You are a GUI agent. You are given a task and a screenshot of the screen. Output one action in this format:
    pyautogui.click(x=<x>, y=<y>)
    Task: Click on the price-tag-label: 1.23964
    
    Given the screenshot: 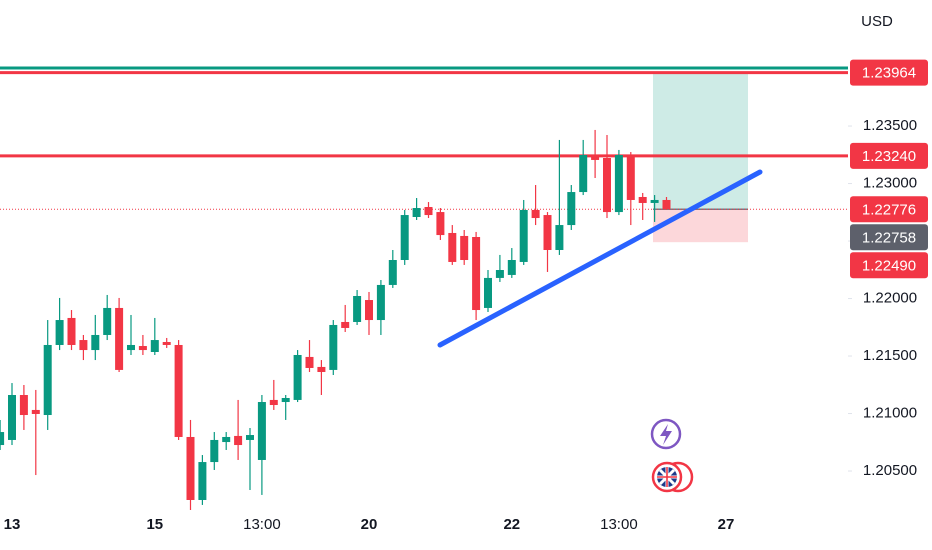 What is the action you would take?
    pyautogui.click(x=889, y=73)
    